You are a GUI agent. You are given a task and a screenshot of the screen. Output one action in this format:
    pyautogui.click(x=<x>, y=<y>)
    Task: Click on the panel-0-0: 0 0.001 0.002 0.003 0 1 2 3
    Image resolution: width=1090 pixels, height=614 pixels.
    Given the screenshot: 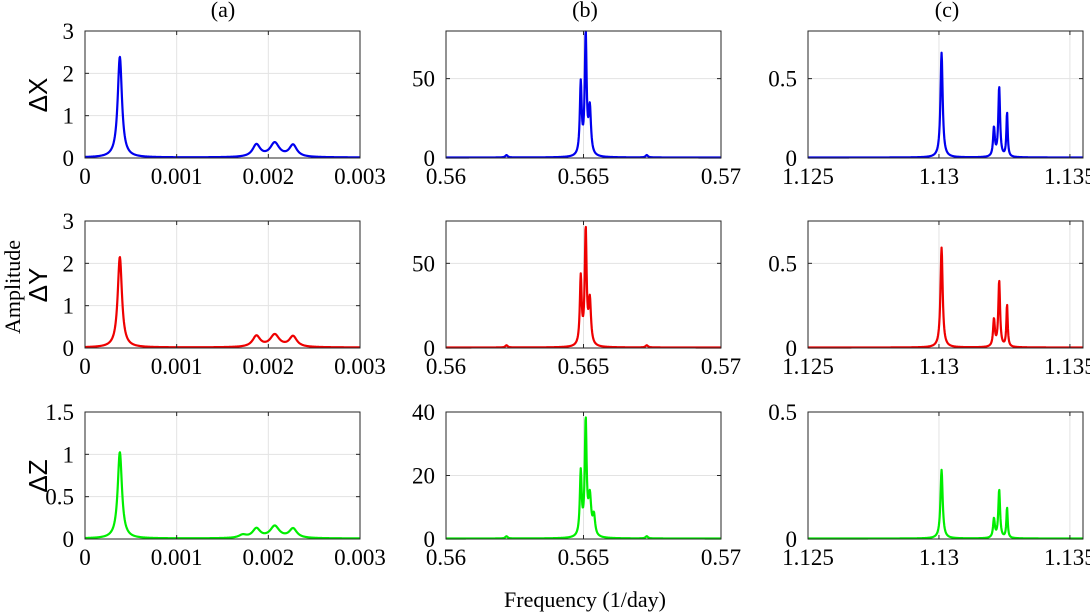 What is the action you would take?
    pyautogui.click(x=224, y=104)
    